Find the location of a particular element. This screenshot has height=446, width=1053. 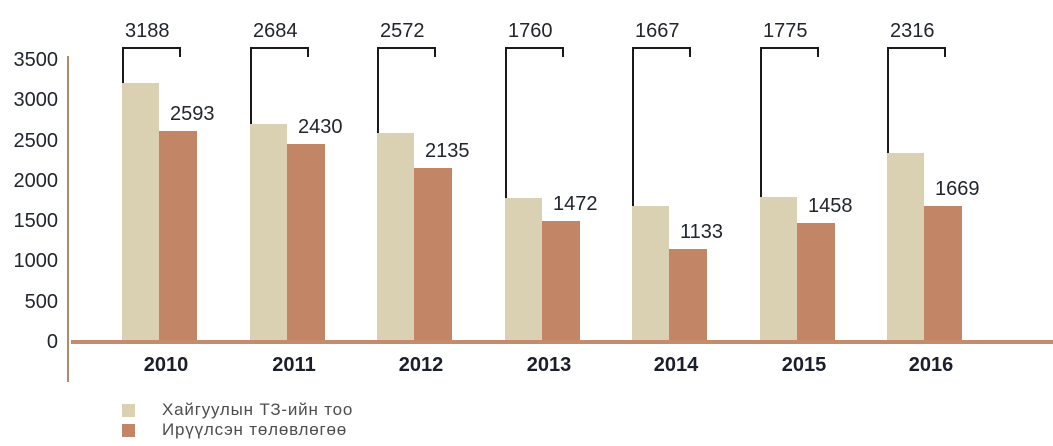

y-tick-label: 2000 is located at coordinates (36, 181).